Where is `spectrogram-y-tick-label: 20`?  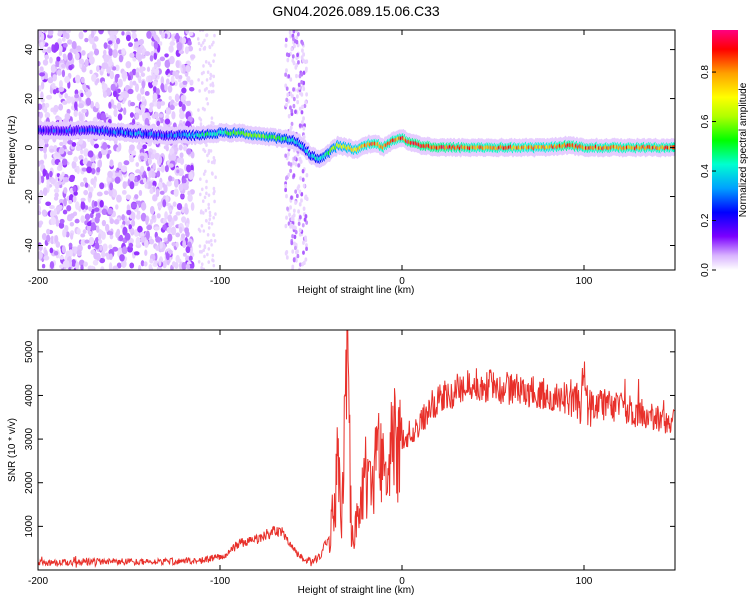
spectrogram-y-tick-label: 20 is located at coordinates (29, 99).